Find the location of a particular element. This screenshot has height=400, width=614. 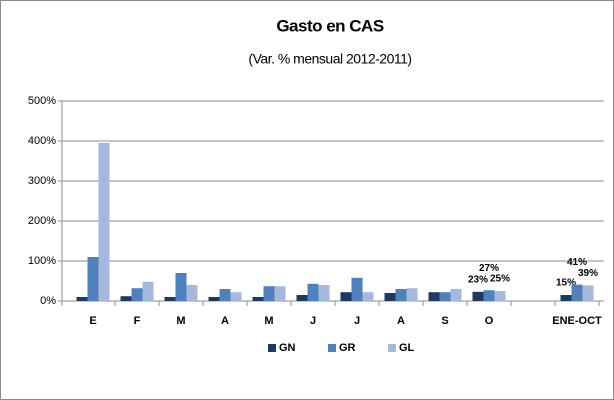

data-label: 25% is located at coordinates (500, 279).